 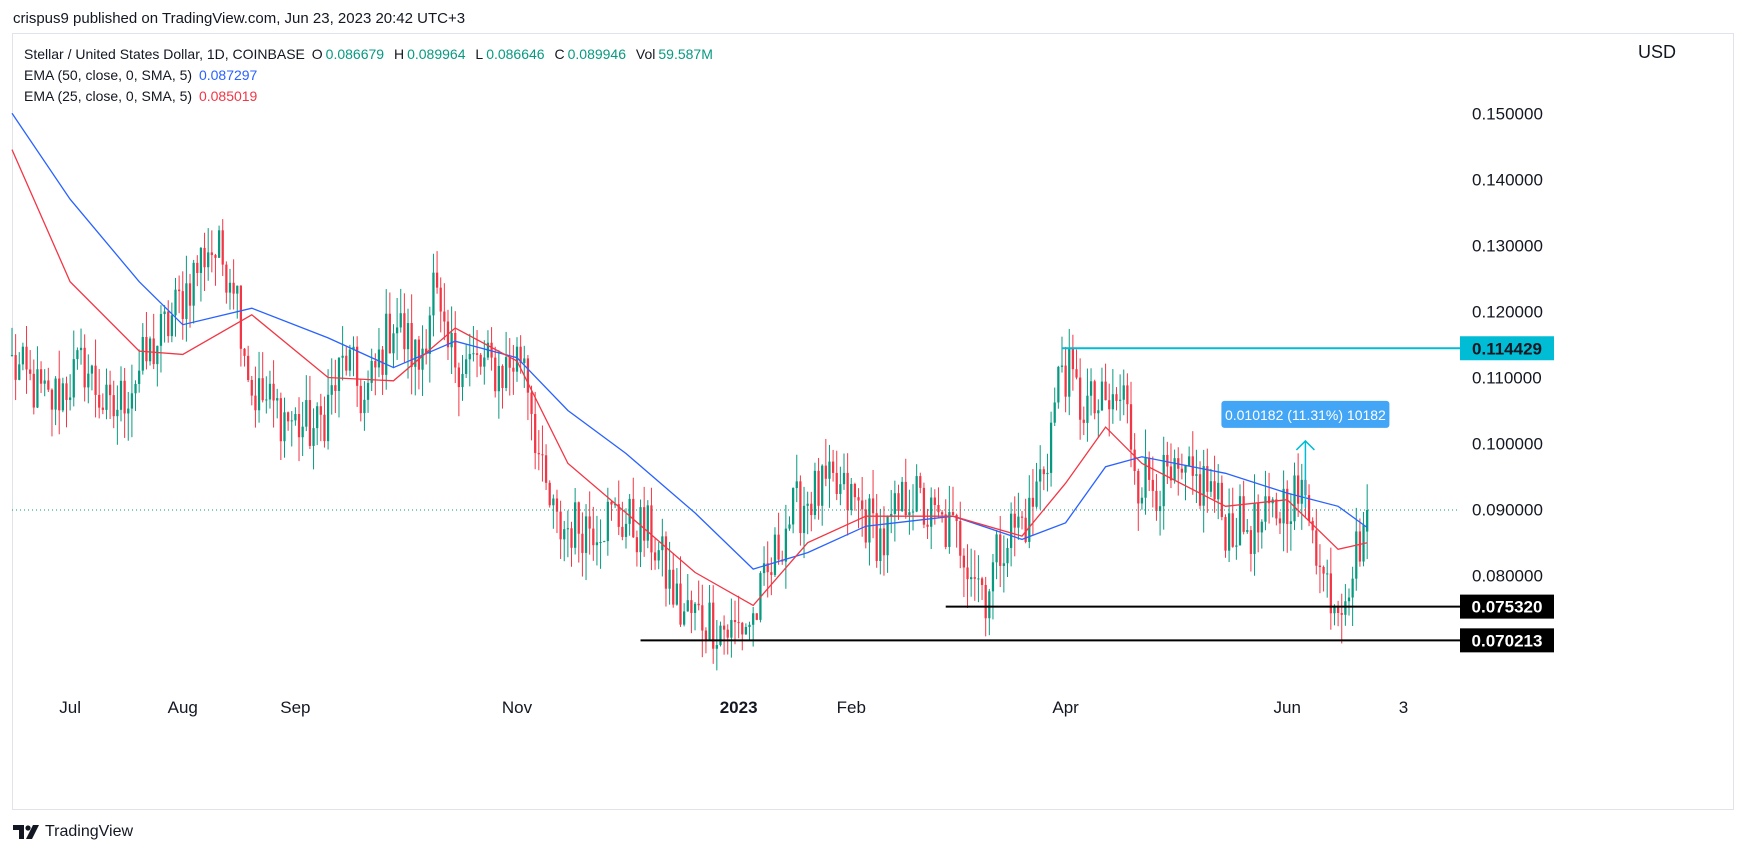 I want to click on x-tick-label: Feb, so click(x=851, y=707).